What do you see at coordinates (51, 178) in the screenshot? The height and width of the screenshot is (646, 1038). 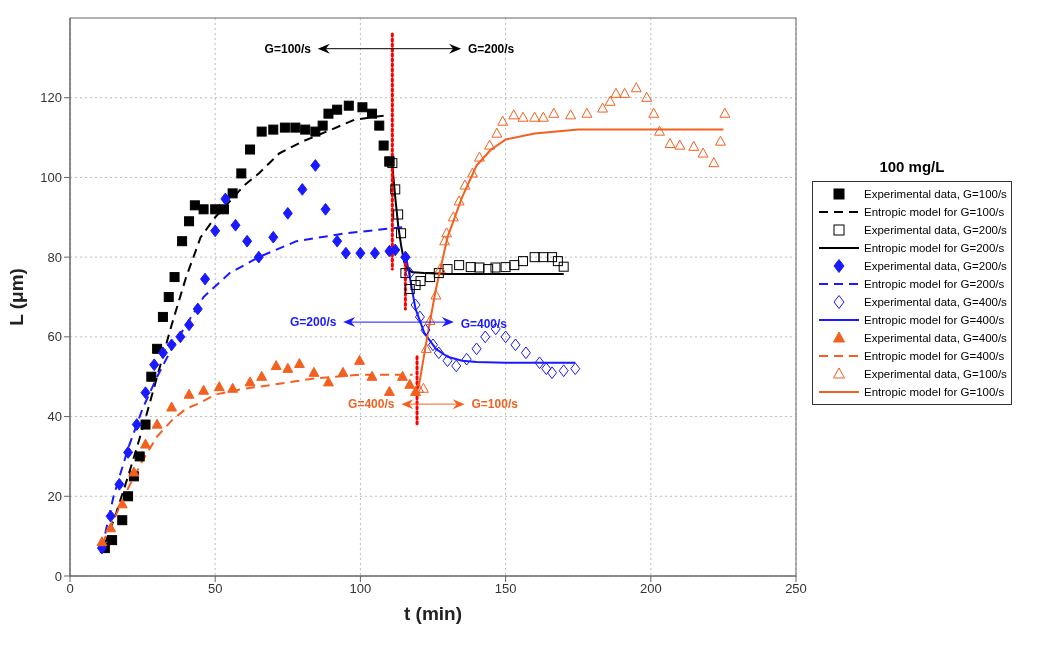 I see `y-tick-label: 100` at bounding box center [51, 178].